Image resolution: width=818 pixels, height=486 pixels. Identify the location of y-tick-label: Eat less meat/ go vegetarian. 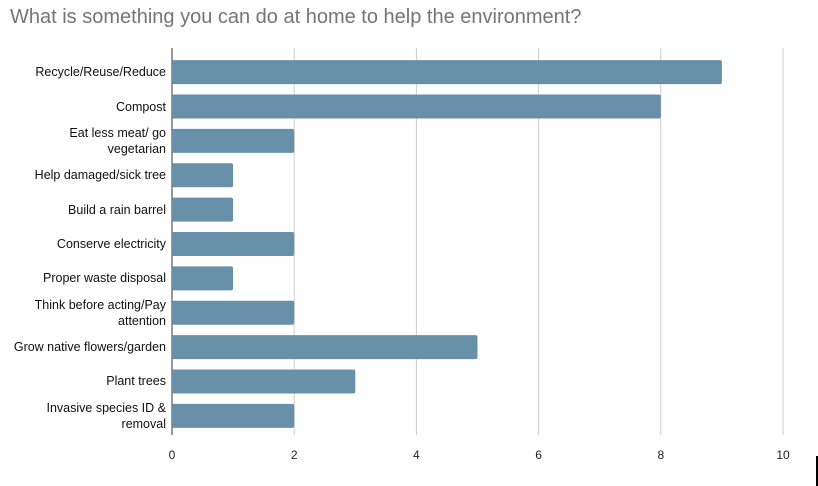
(117, 140).